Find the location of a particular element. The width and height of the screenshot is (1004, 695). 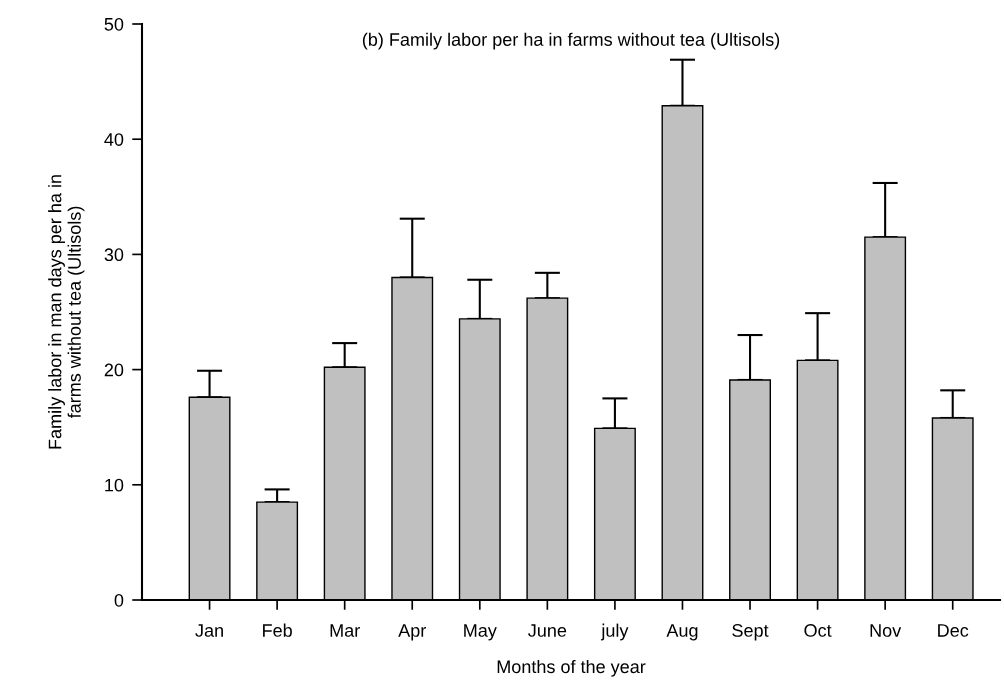

x-tick-label: Apr is located at coordinates (412, 632).